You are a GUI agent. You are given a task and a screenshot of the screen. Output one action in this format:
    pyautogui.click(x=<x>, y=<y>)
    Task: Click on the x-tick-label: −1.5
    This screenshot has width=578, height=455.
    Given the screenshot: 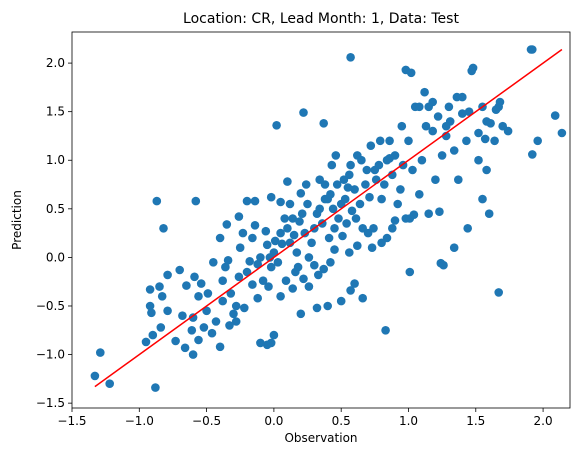 What is the action you would take?
    pyautogui.click(x=71, y=421)
    